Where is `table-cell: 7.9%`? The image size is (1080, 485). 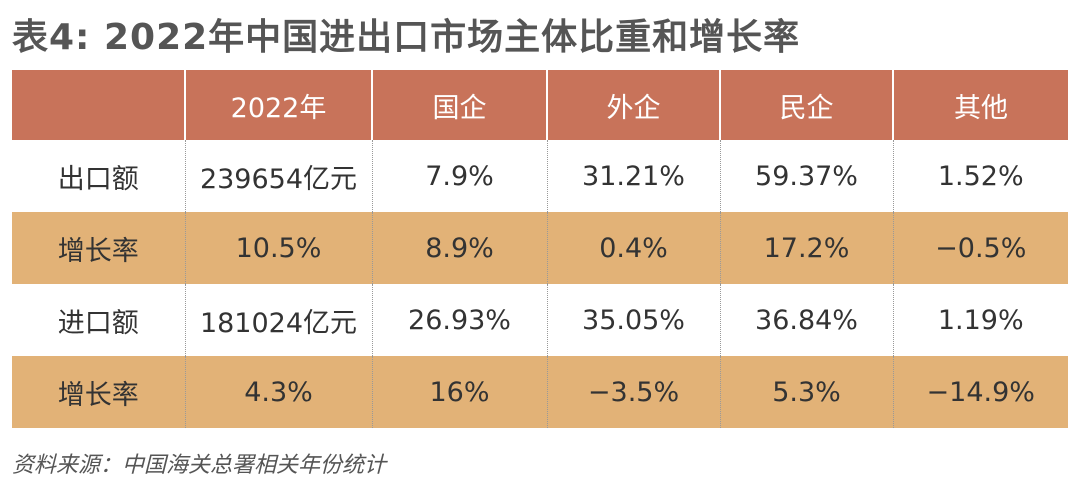
table-cell: 7.9% is located at coordinates (459, 176).